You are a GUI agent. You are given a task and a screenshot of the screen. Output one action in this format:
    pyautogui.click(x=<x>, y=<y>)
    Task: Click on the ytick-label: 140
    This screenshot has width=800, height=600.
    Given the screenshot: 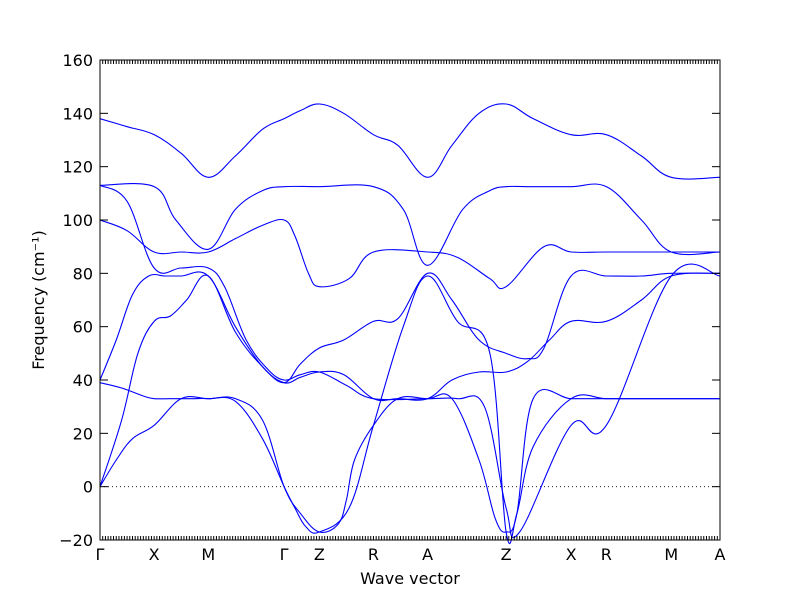 What is the action you would take?
    pyautogui.click(x=77, y=113)
    